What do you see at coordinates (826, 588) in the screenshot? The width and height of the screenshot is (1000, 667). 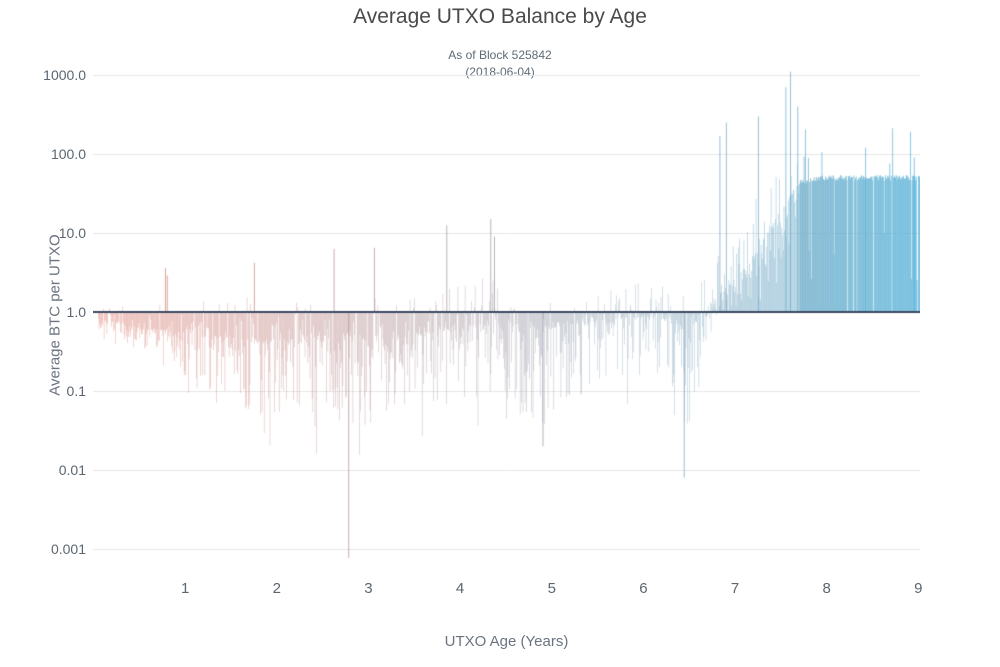 I see `x-tick-label: 8` at bounding box center [826, 588].